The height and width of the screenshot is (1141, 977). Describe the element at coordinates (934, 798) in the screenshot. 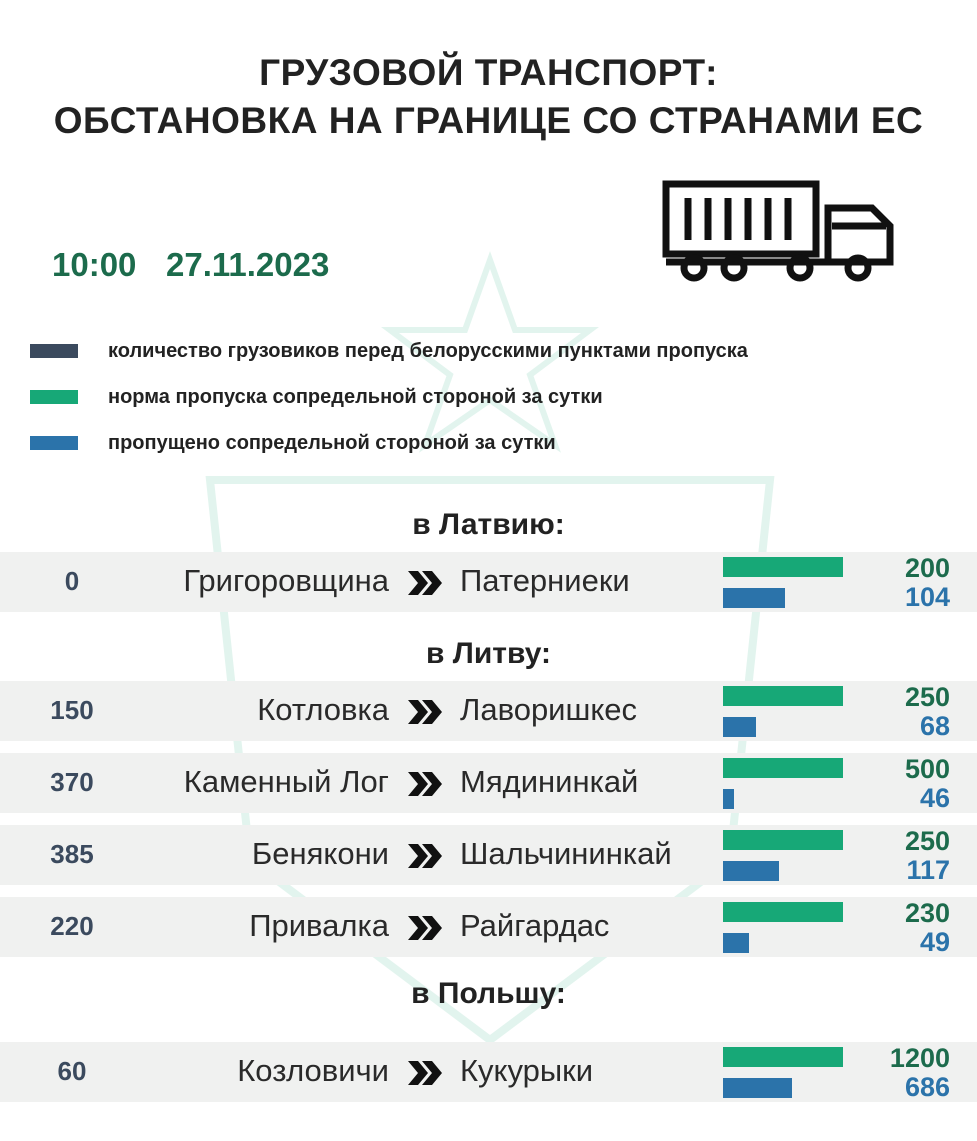

I see `passed-value: 46` at that location.